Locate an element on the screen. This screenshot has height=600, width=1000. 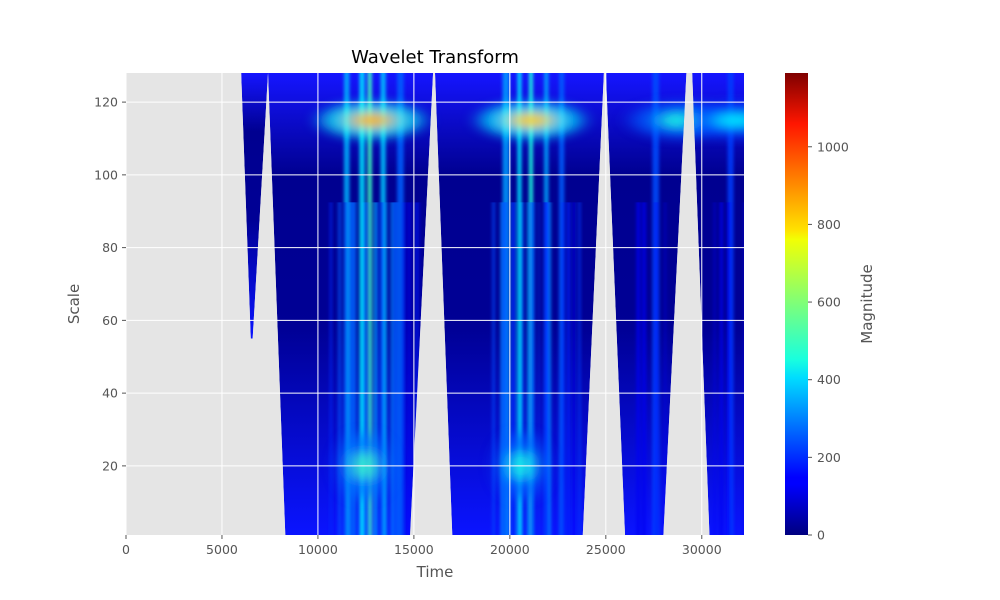
x-tick-label: 25000 is located at coordinates (606, 549).